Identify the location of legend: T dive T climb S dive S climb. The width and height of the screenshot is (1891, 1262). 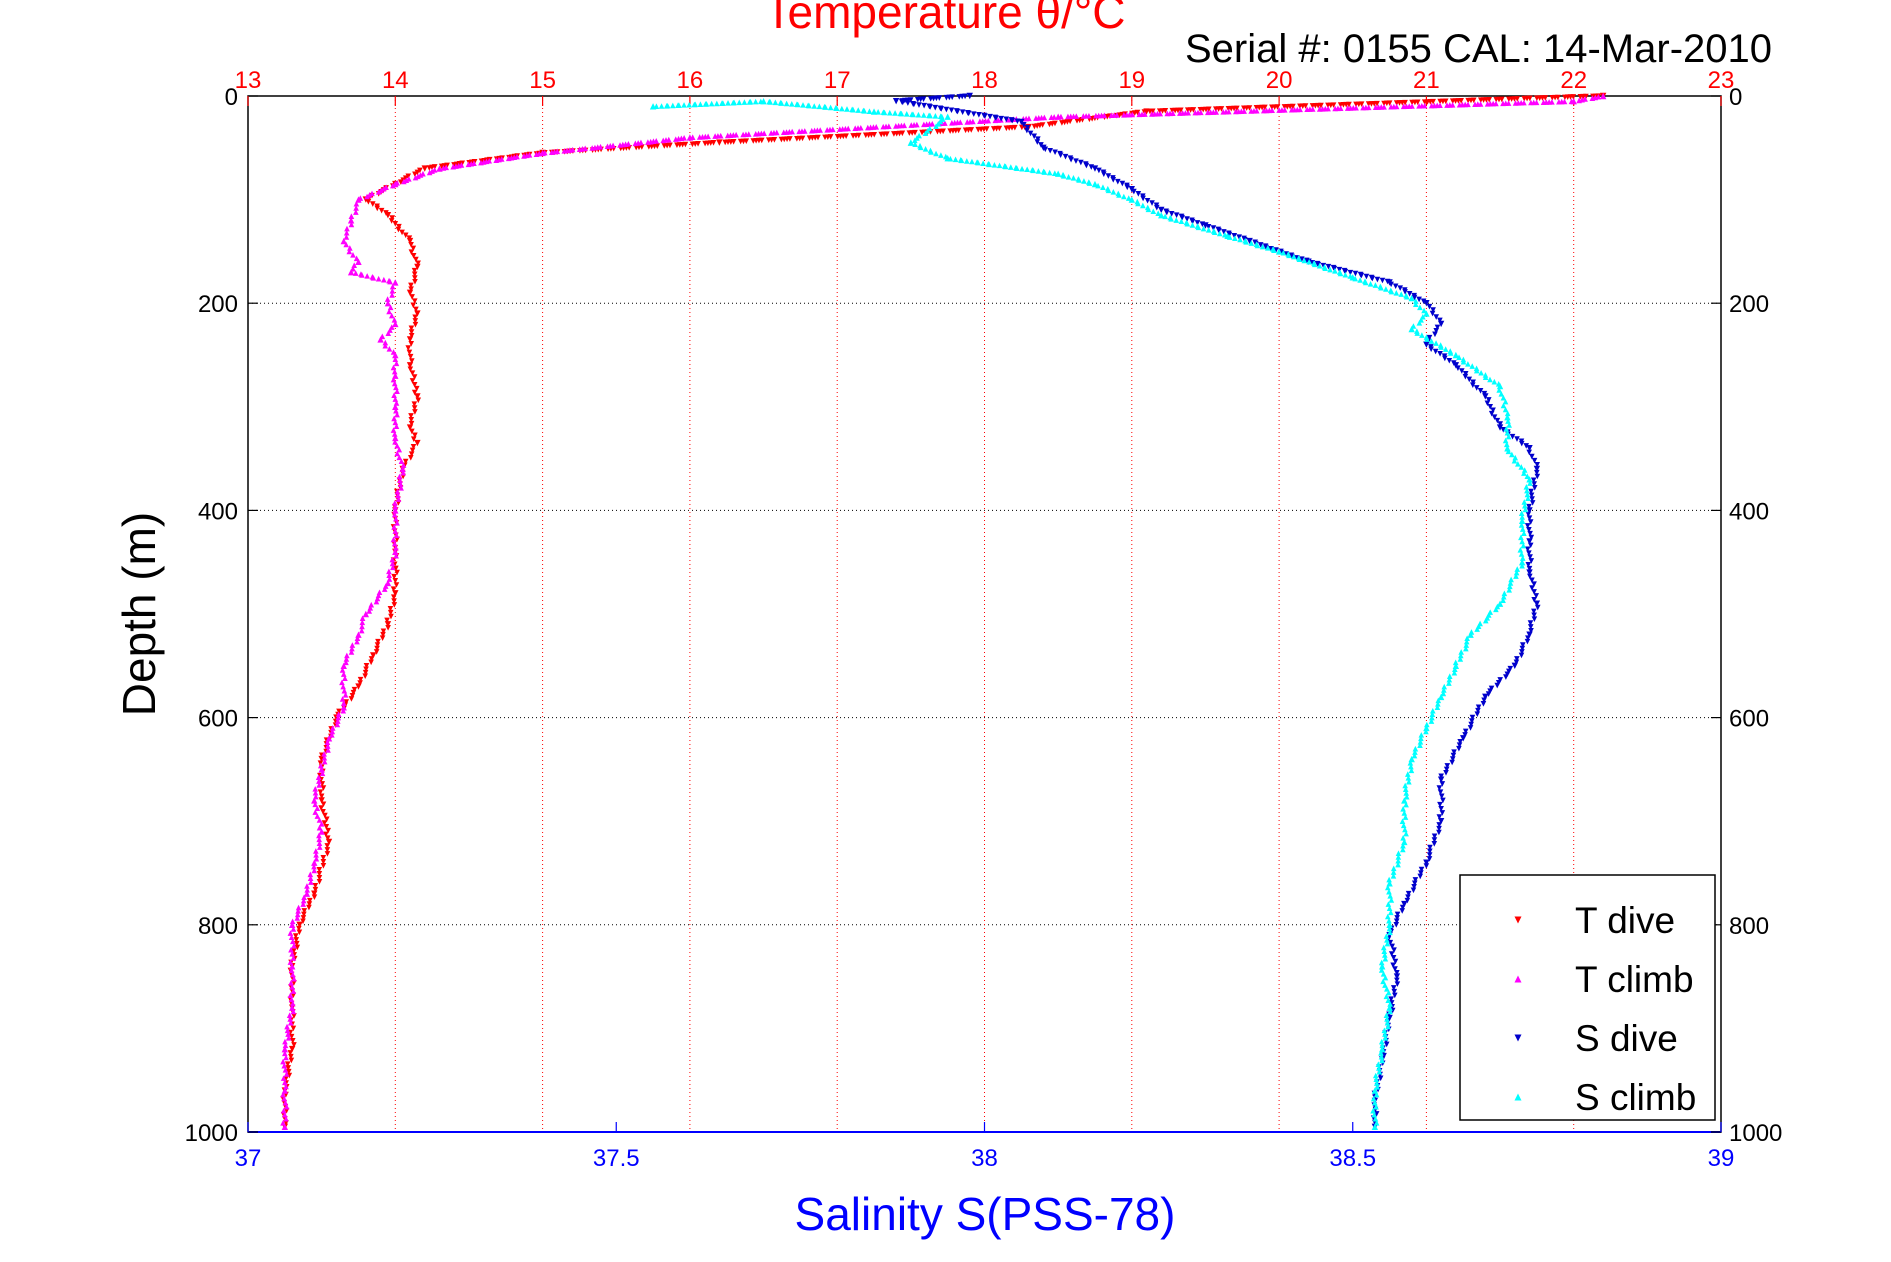
(1587, 997).